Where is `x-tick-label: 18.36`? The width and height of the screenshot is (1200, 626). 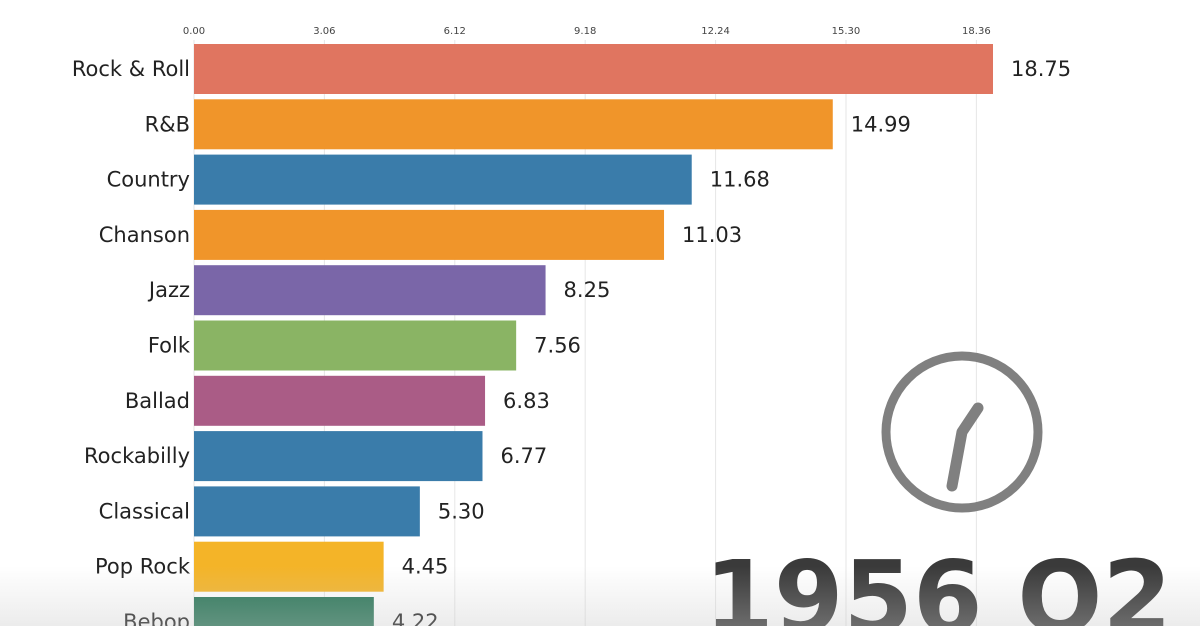
x-tick-label: 18.36 is located at coordinates (976, 31).